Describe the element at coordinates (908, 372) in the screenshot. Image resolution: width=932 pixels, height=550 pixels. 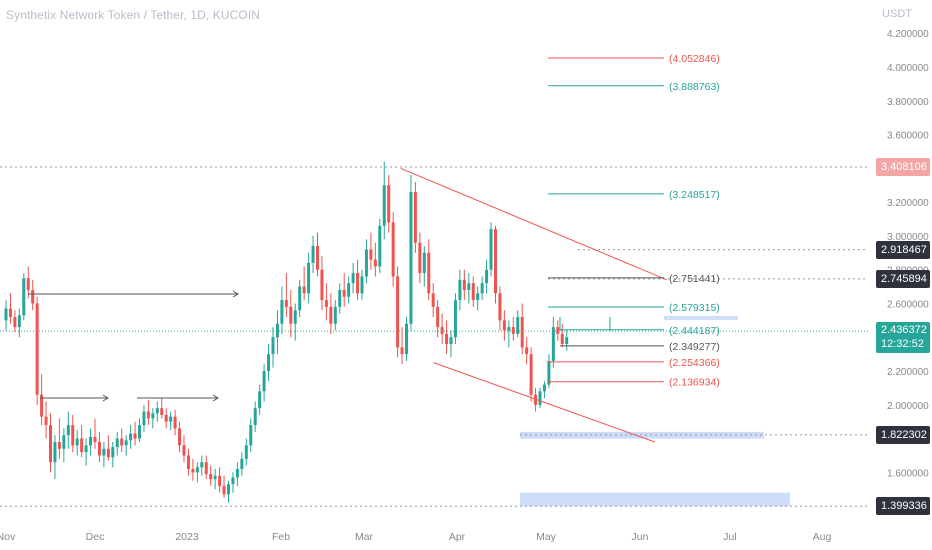
I see `y-tick-label: 2.200000` at that location.